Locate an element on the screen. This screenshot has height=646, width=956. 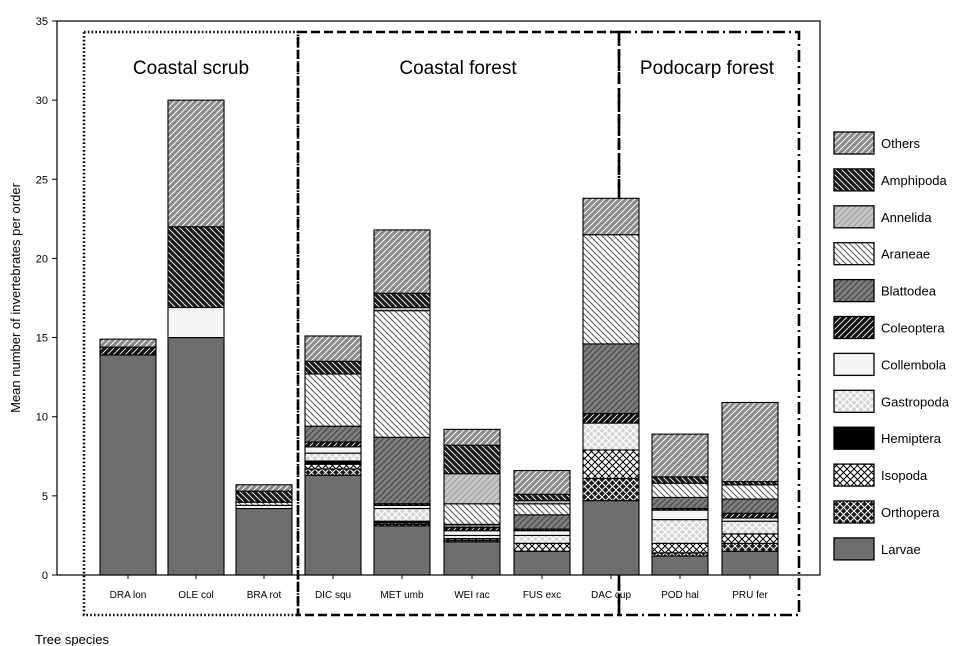
x-tick-label: DRA lon is located at coordinates (128, 595).